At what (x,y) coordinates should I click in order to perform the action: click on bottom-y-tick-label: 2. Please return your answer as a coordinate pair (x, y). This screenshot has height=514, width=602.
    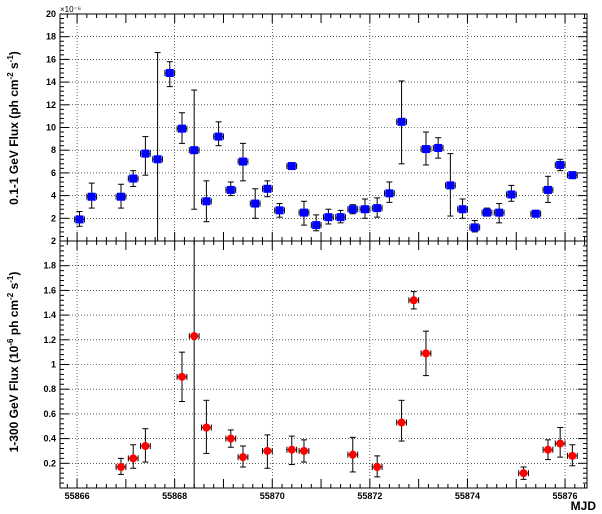
    Looking at the image, I should click on (53, 241).